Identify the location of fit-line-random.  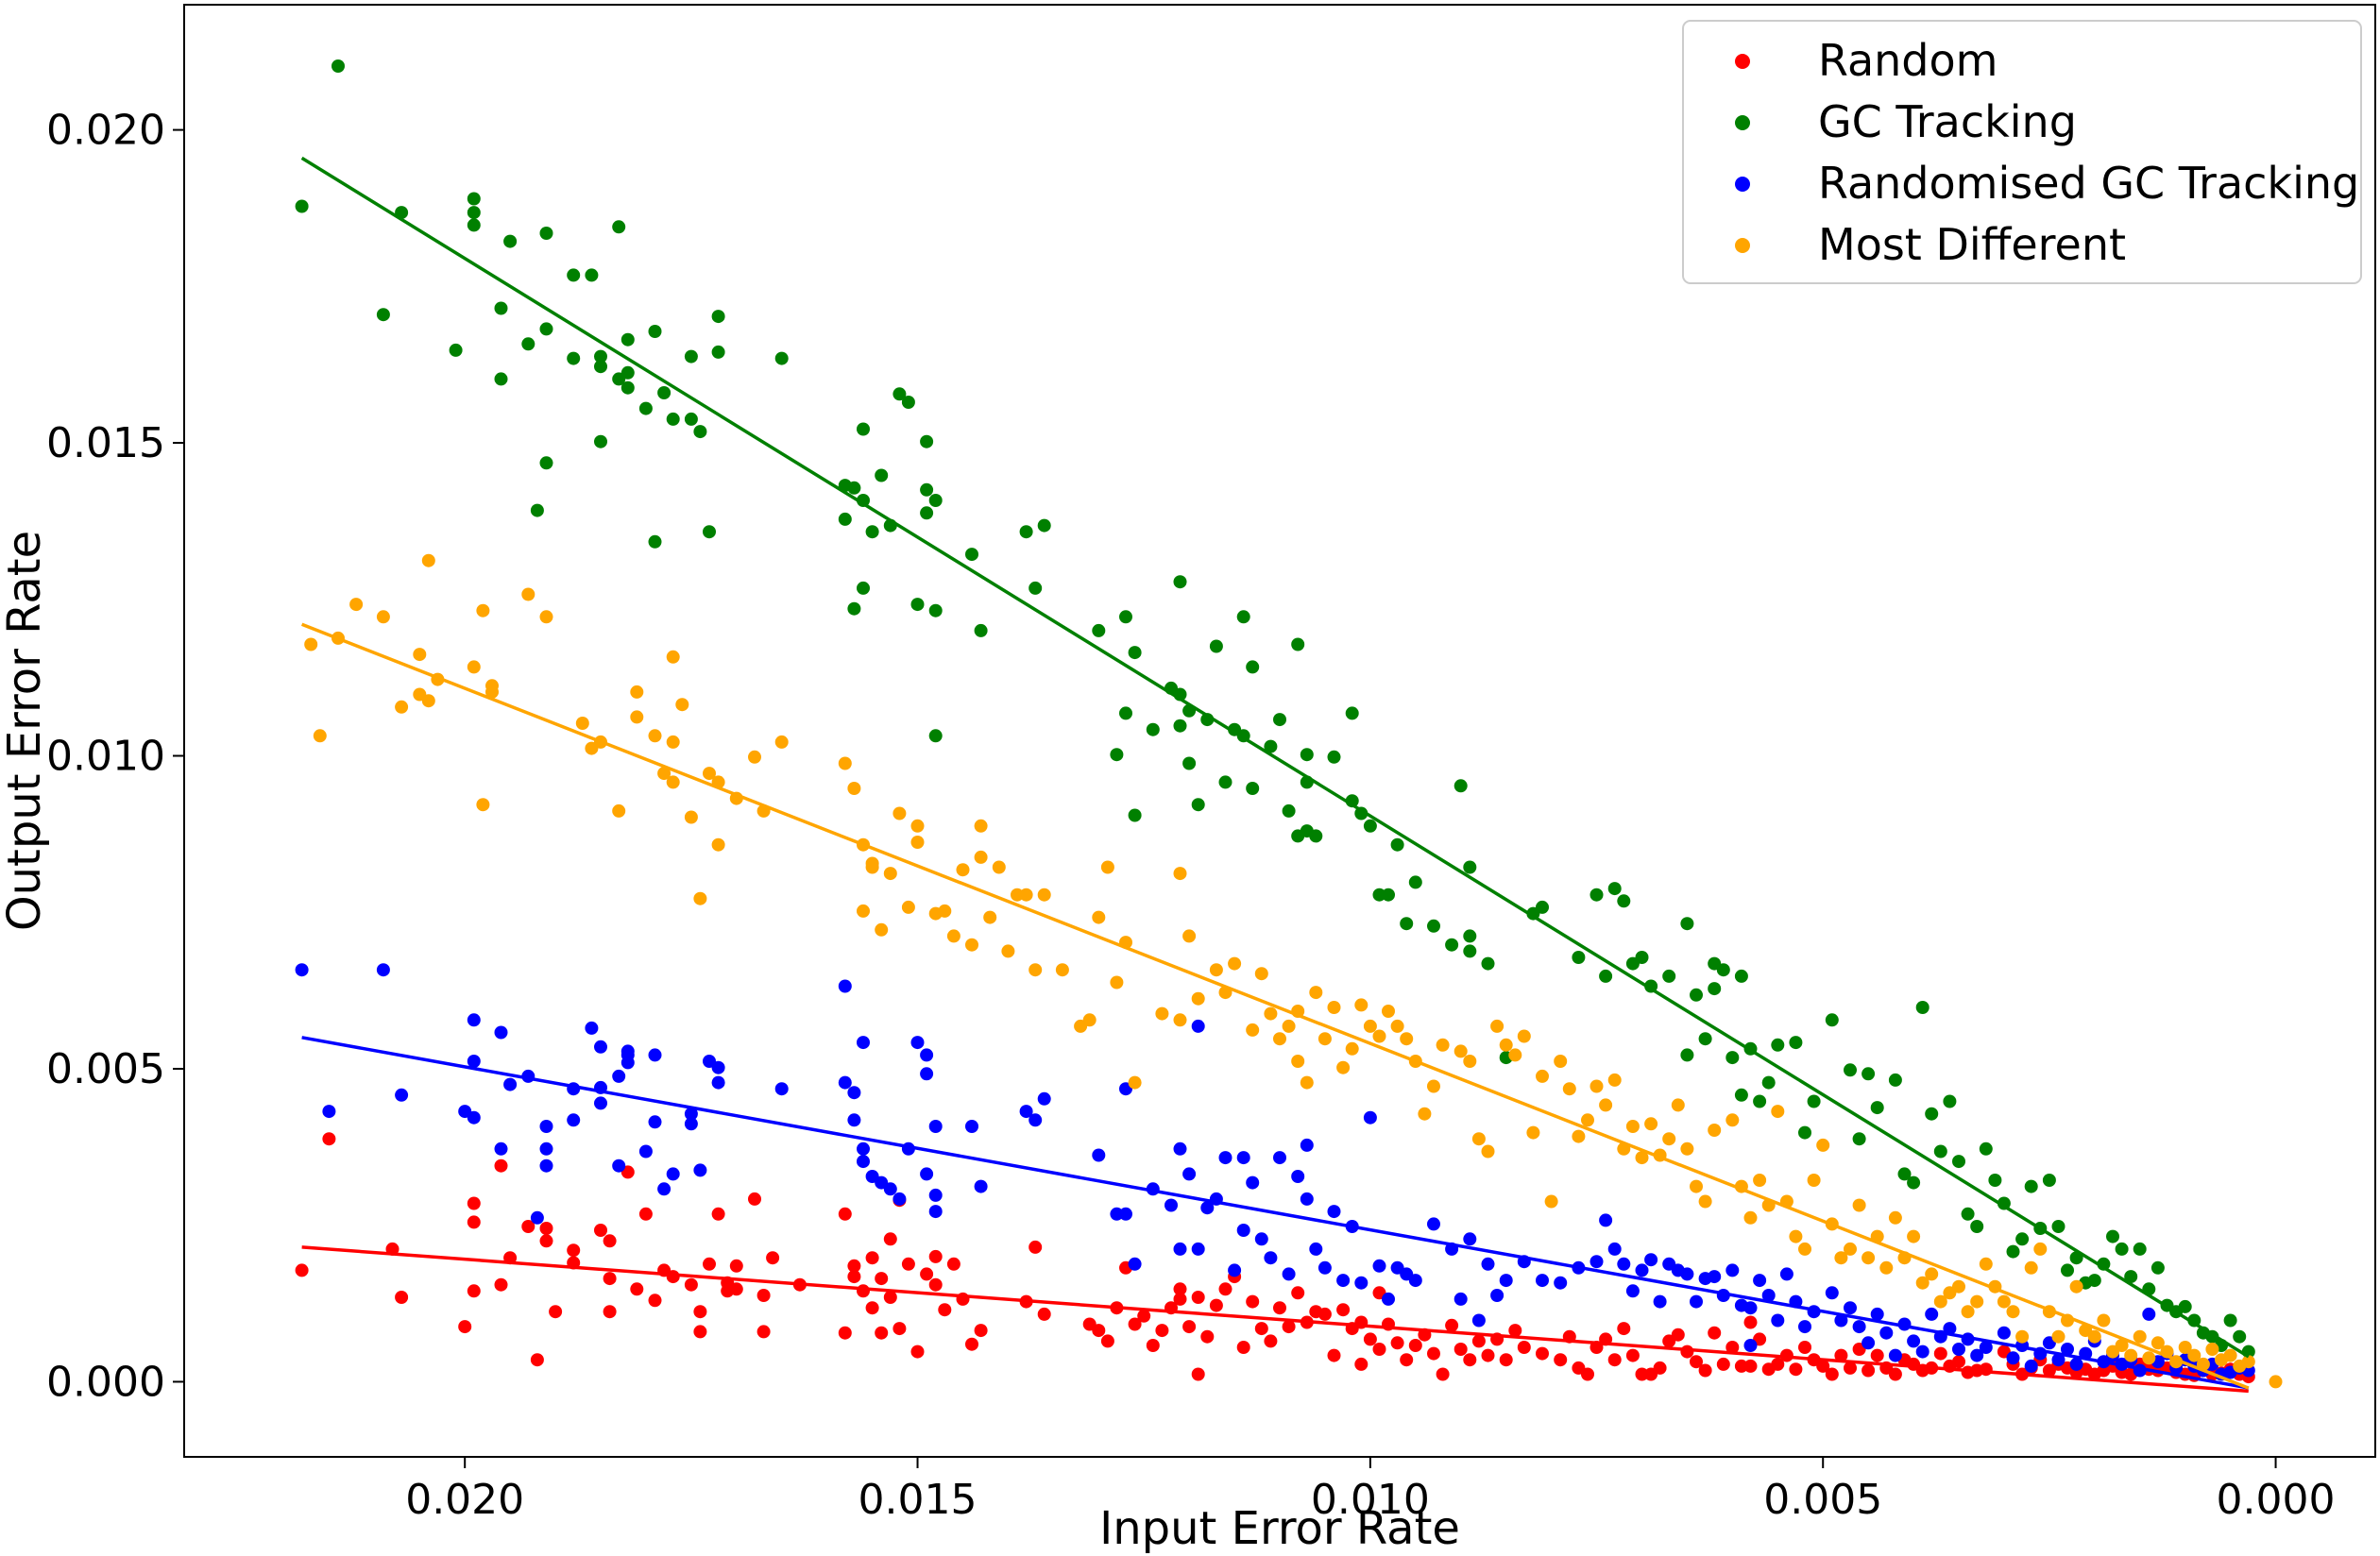
(1275, 1320).